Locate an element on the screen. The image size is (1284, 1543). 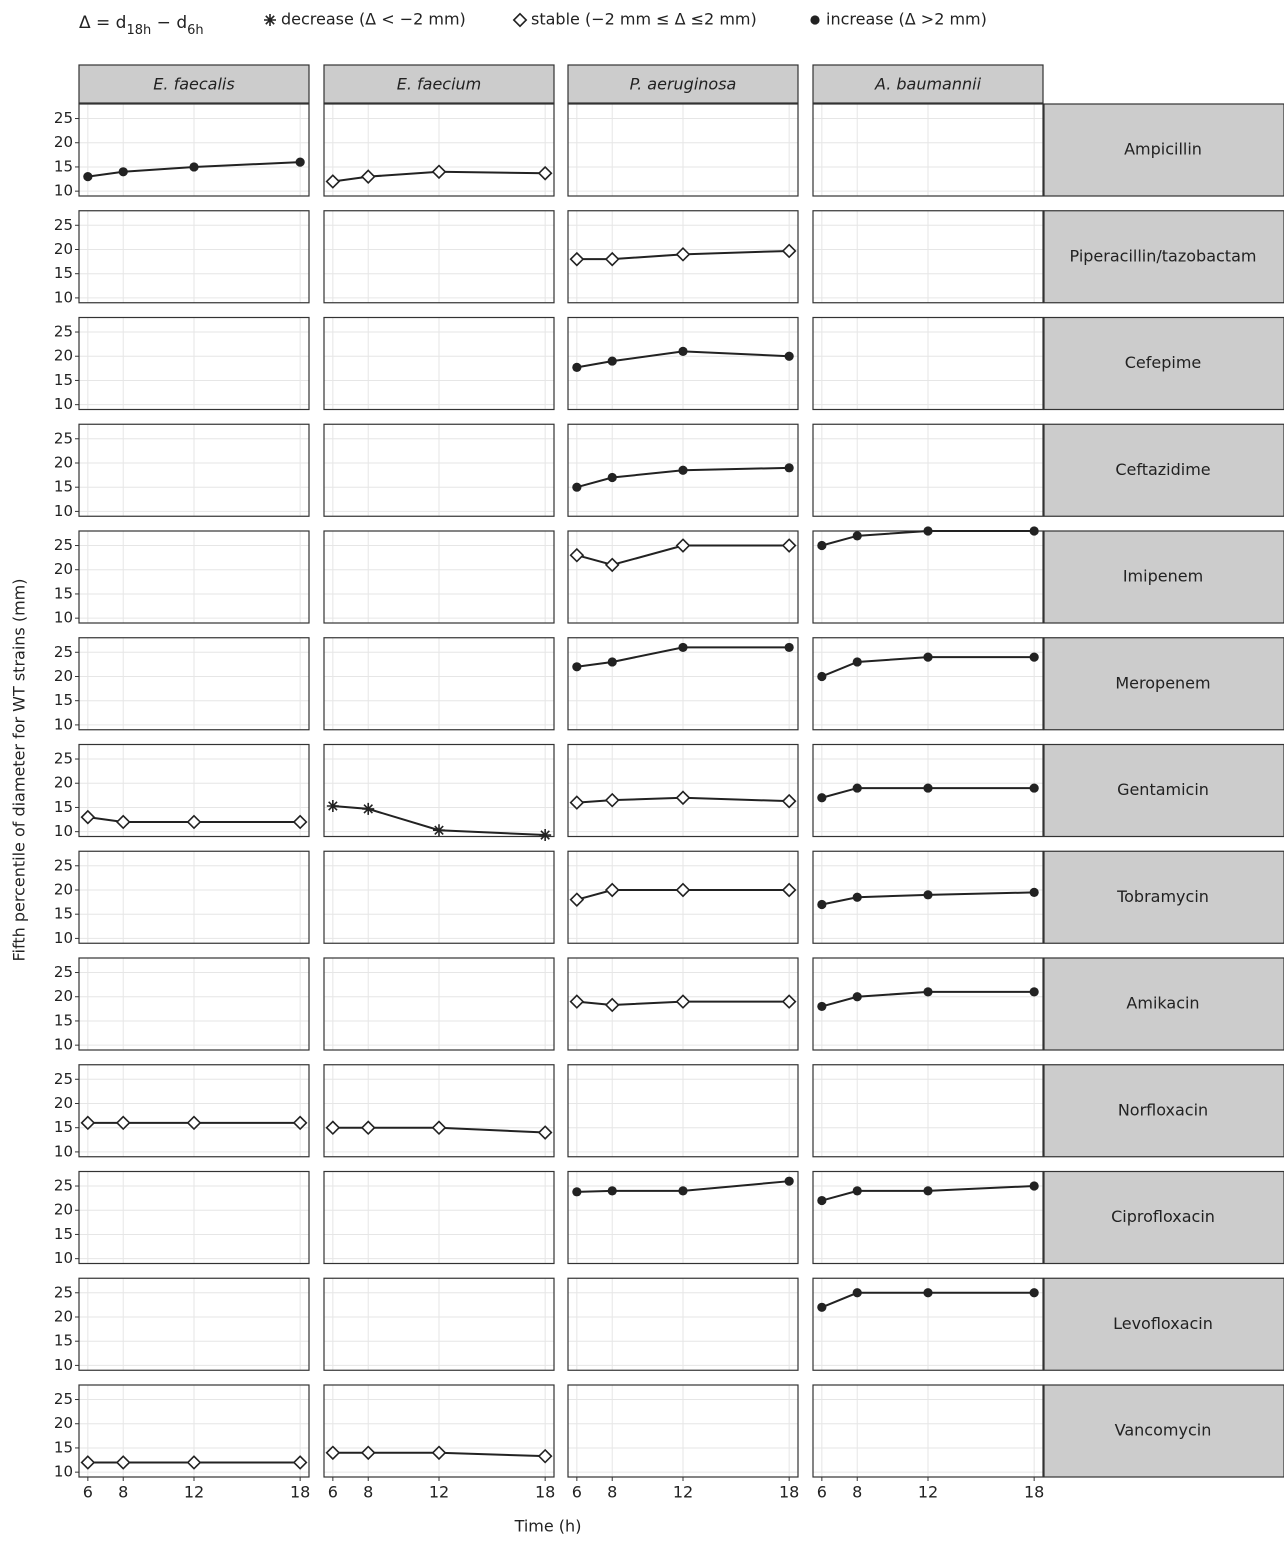
y-tick-label: 15 is located at coordinates (63, 1020).